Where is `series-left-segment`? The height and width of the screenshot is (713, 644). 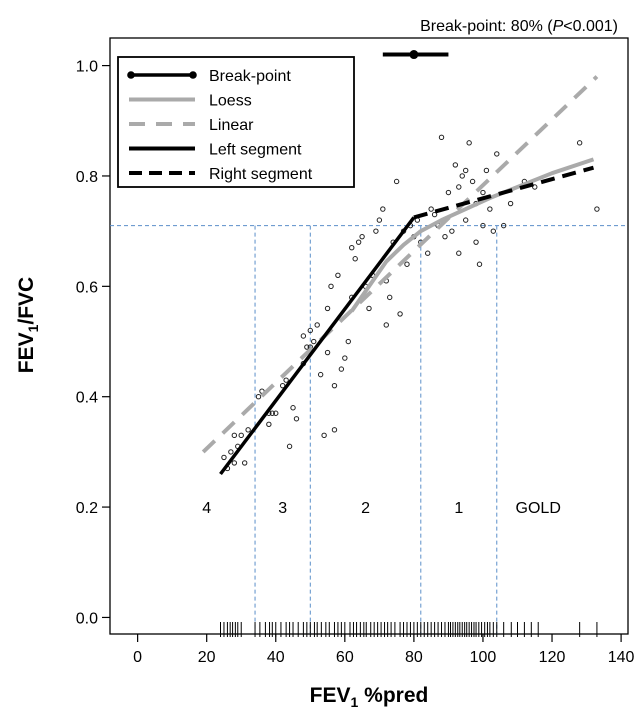 series-left-segment is located at coordinates (317, 346).